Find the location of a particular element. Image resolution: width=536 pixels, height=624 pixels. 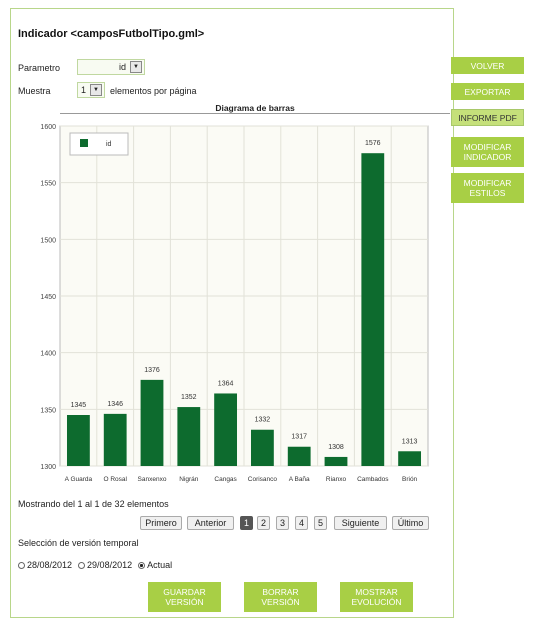

borrar-version-button: BORRAR VERSIÓN is located at coordinates (280, 597).